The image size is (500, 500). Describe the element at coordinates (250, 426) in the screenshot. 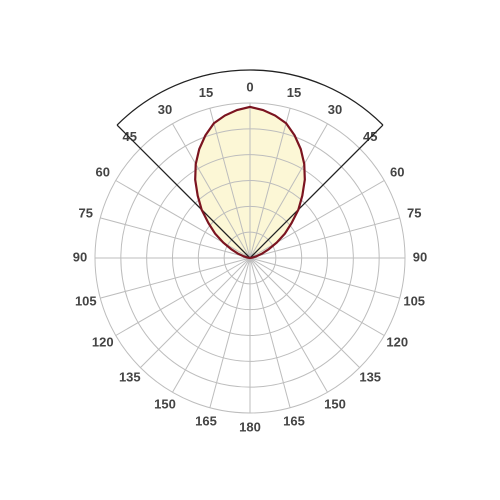

I see `angle-label: 180` at that location.